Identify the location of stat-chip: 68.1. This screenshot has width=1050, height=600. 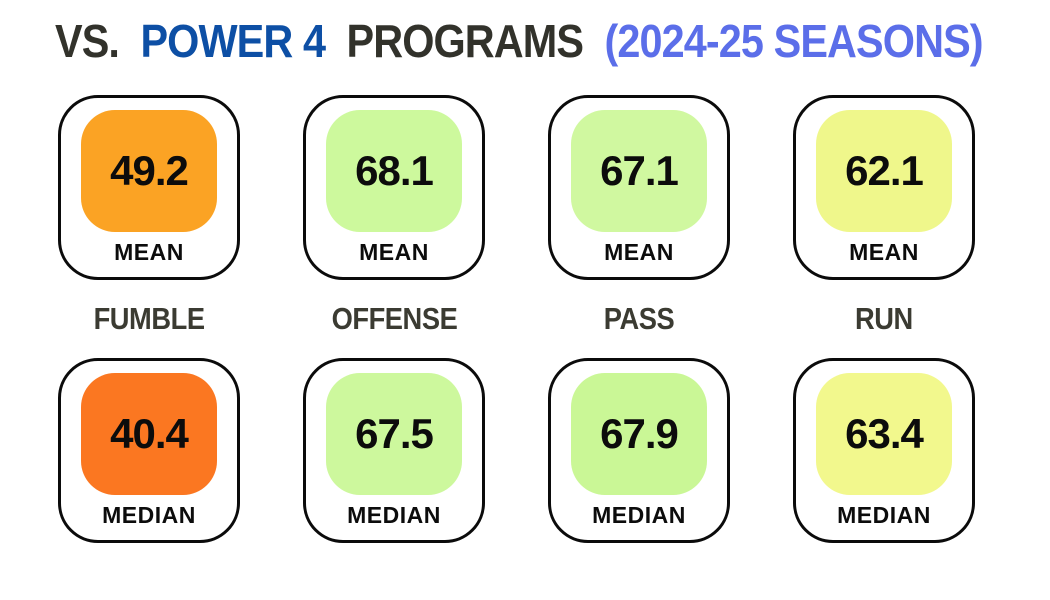
(394, 171).